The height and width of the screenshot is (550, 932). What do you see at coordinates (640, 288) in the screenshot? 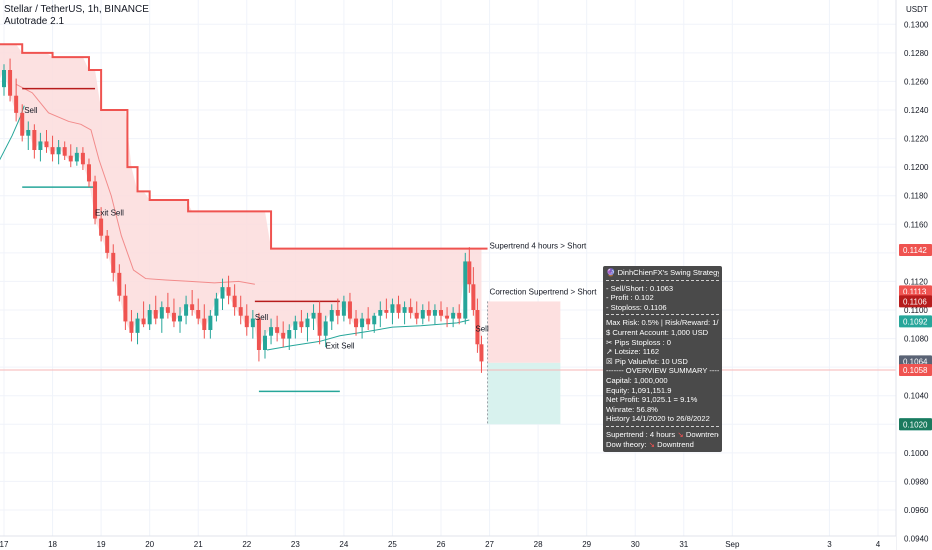
I see `tooltip-sell-short: - Sell/Short : 0.1063` at bounding box center [640, 288].